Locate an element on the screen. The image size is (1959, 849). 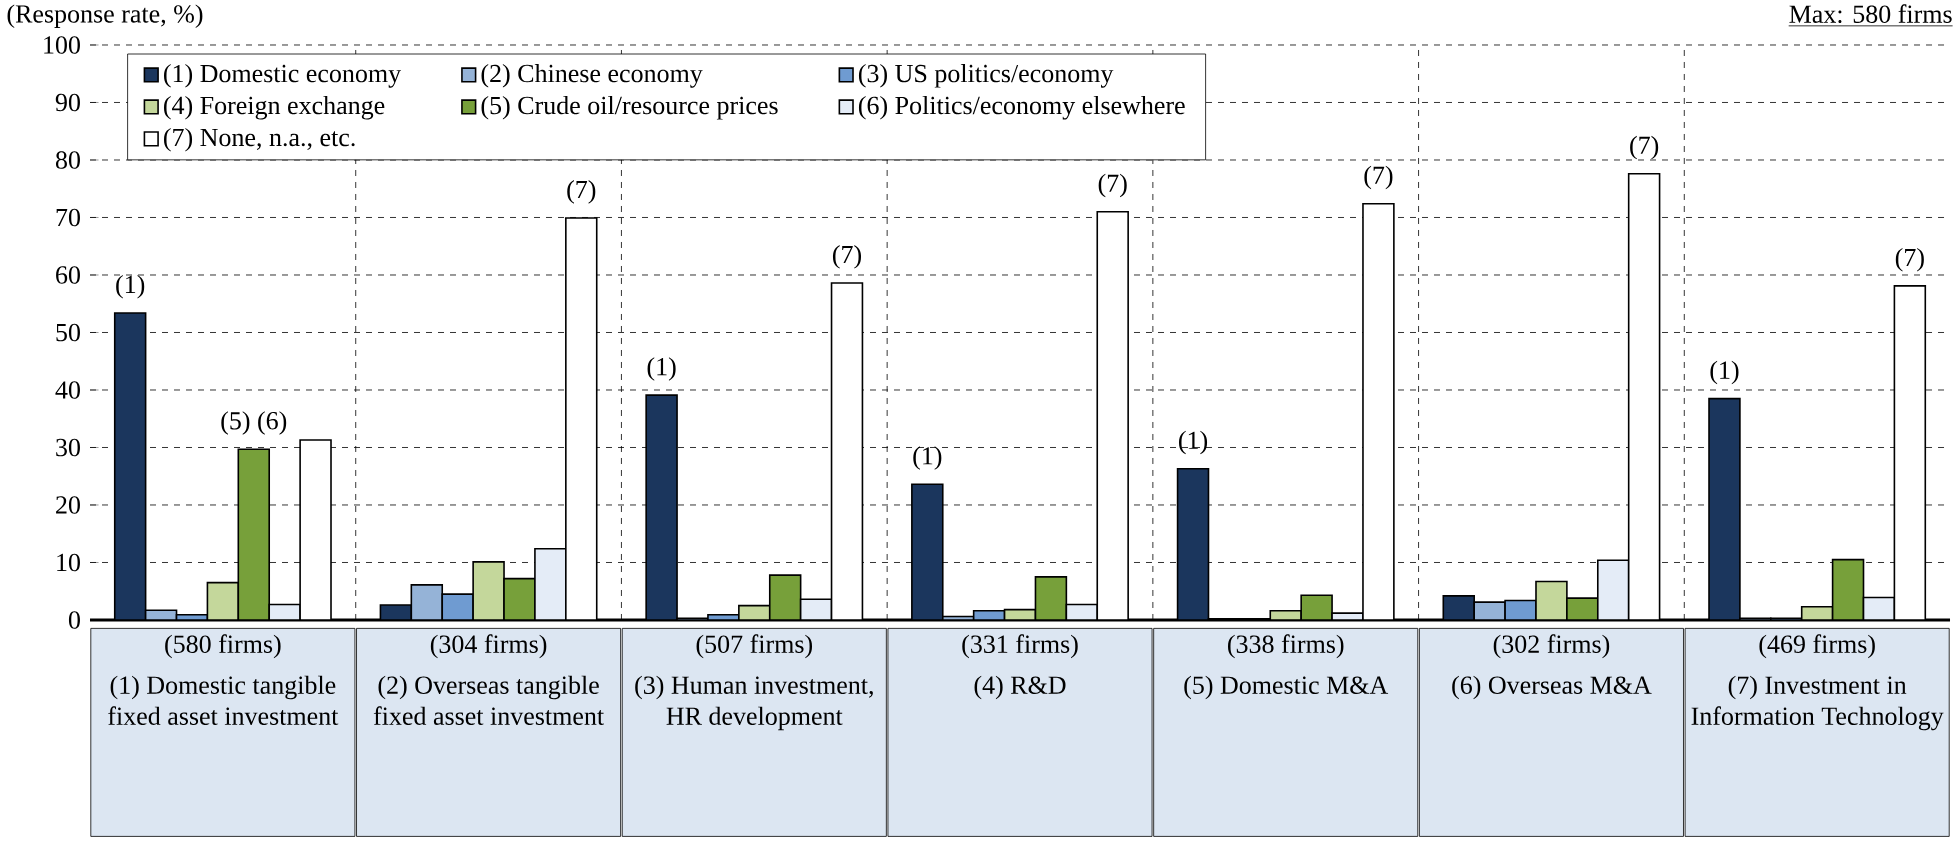
x-tick-label: (6) Overseas M&A is located at coordinates (1552, 687).